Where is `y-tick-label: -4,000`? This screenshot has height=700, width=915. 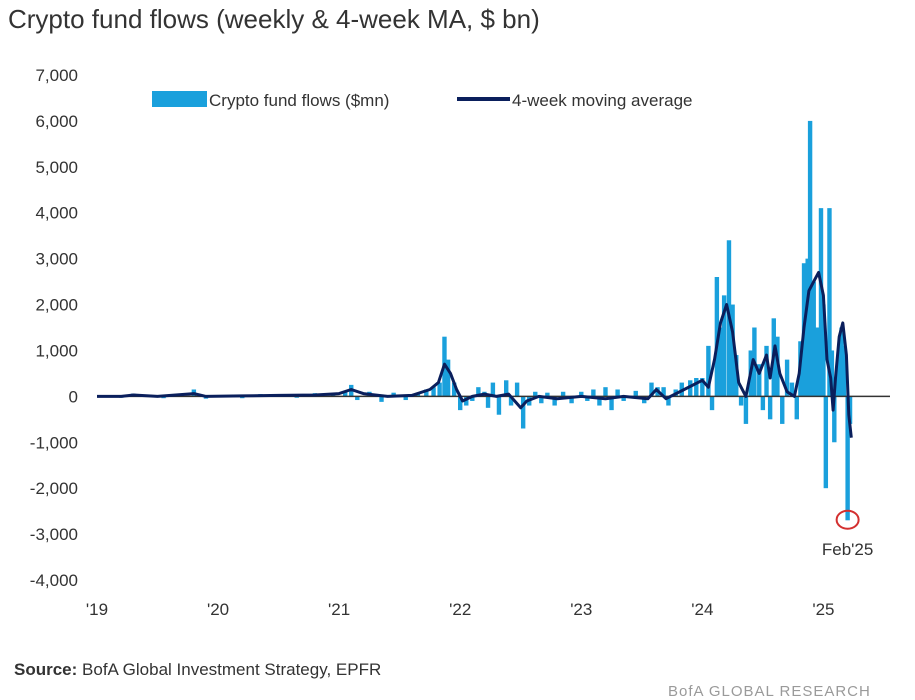
y-tick-label: -4,000 is located at coordinates (54, 580).